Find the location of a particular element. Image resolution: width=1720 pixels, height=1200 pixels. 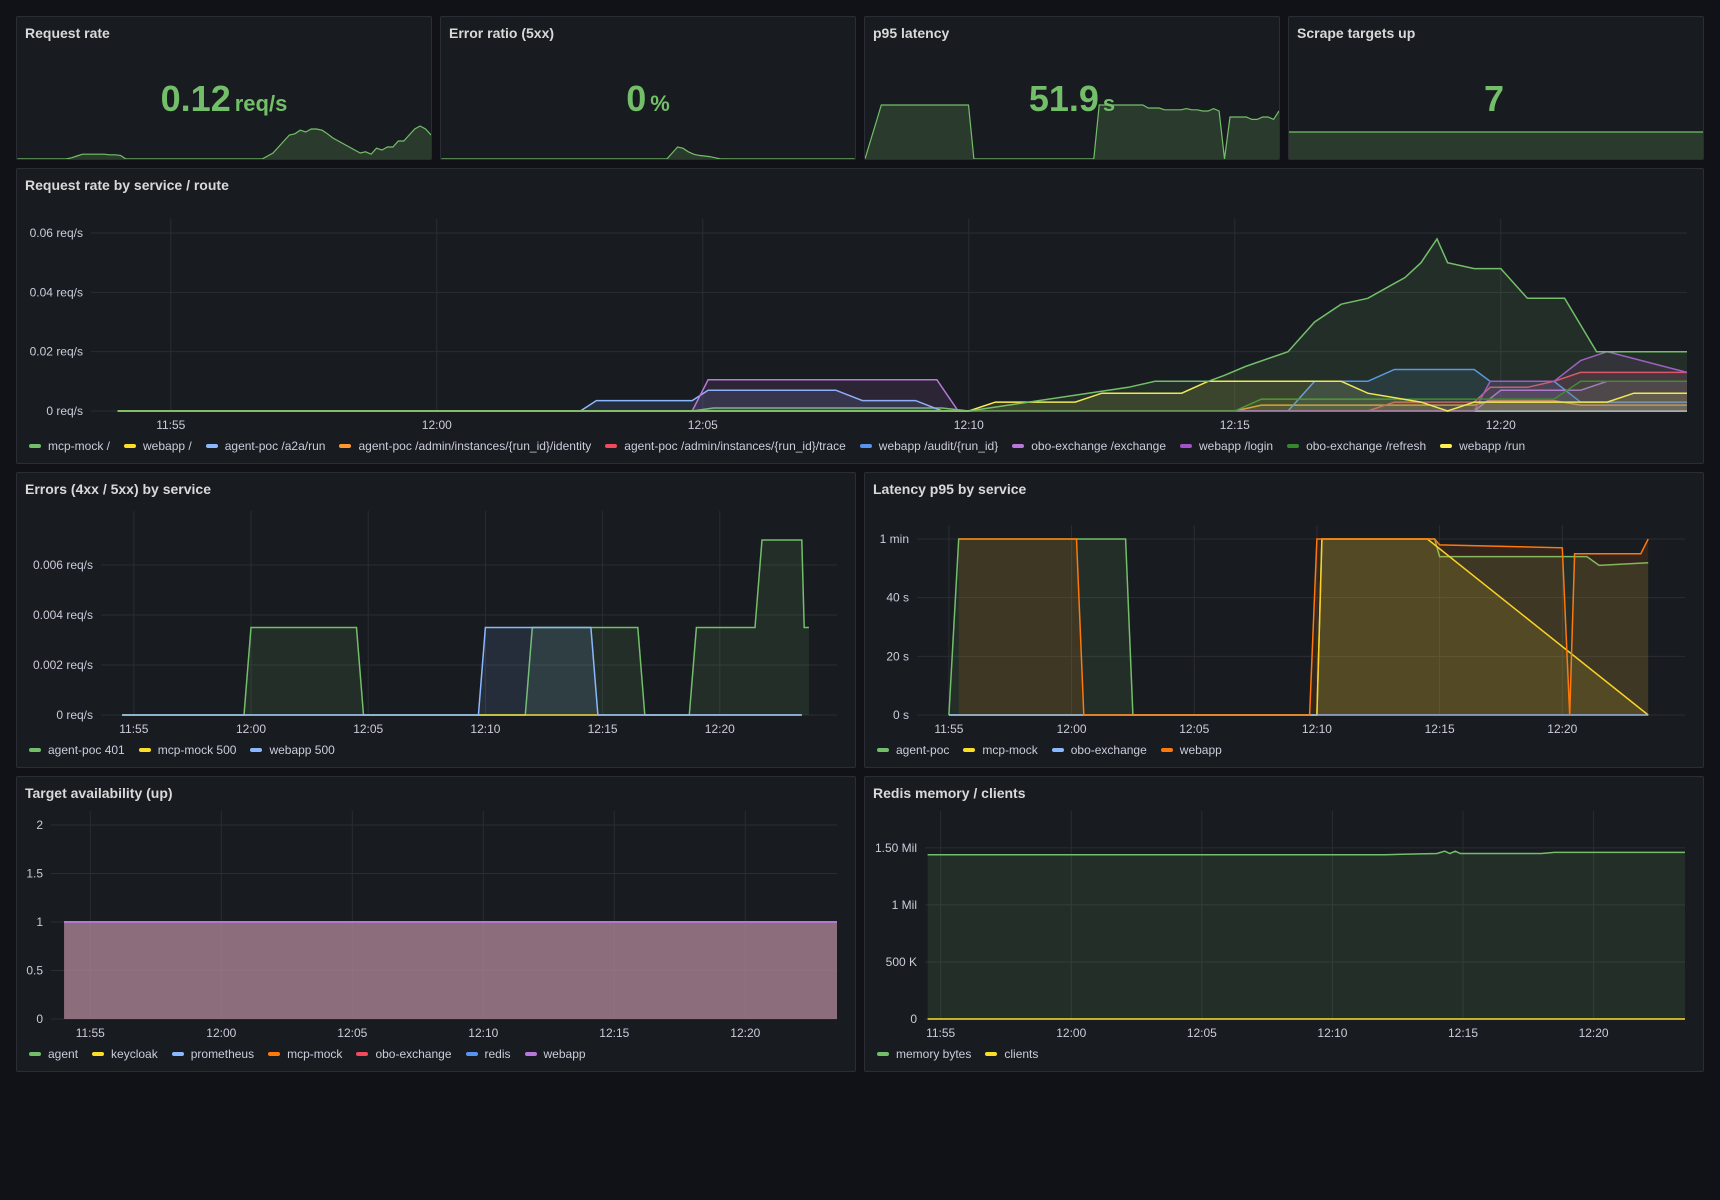

stat-panel-scrape-targets: Scrape targets up 7 is located at coordinates (1496, 88).